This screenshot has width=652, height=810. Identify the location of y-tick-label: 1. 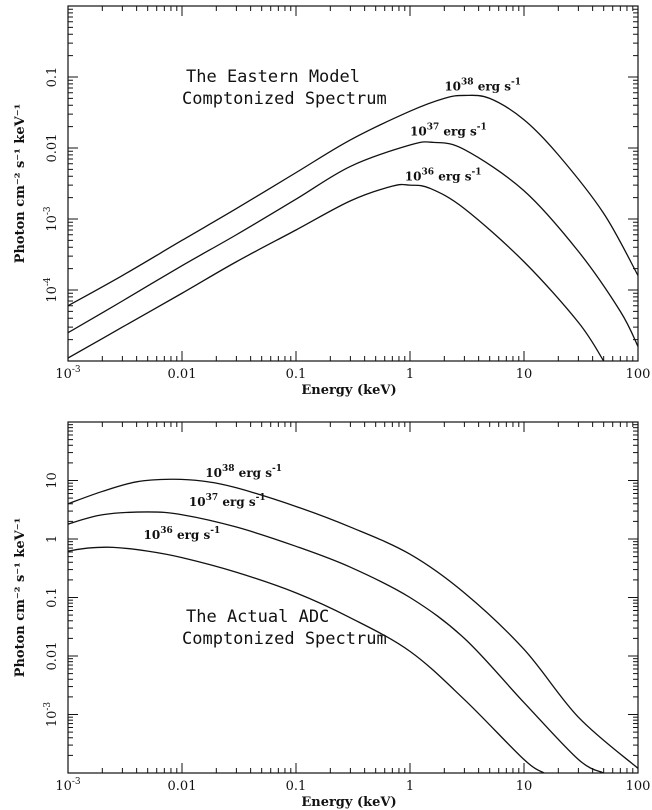
(52, 539).